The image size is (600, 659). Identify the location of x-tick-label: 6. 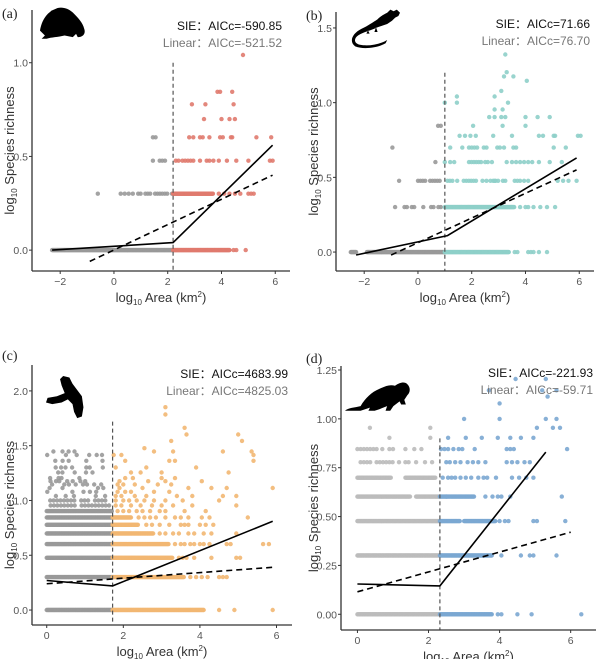
(277, 636).